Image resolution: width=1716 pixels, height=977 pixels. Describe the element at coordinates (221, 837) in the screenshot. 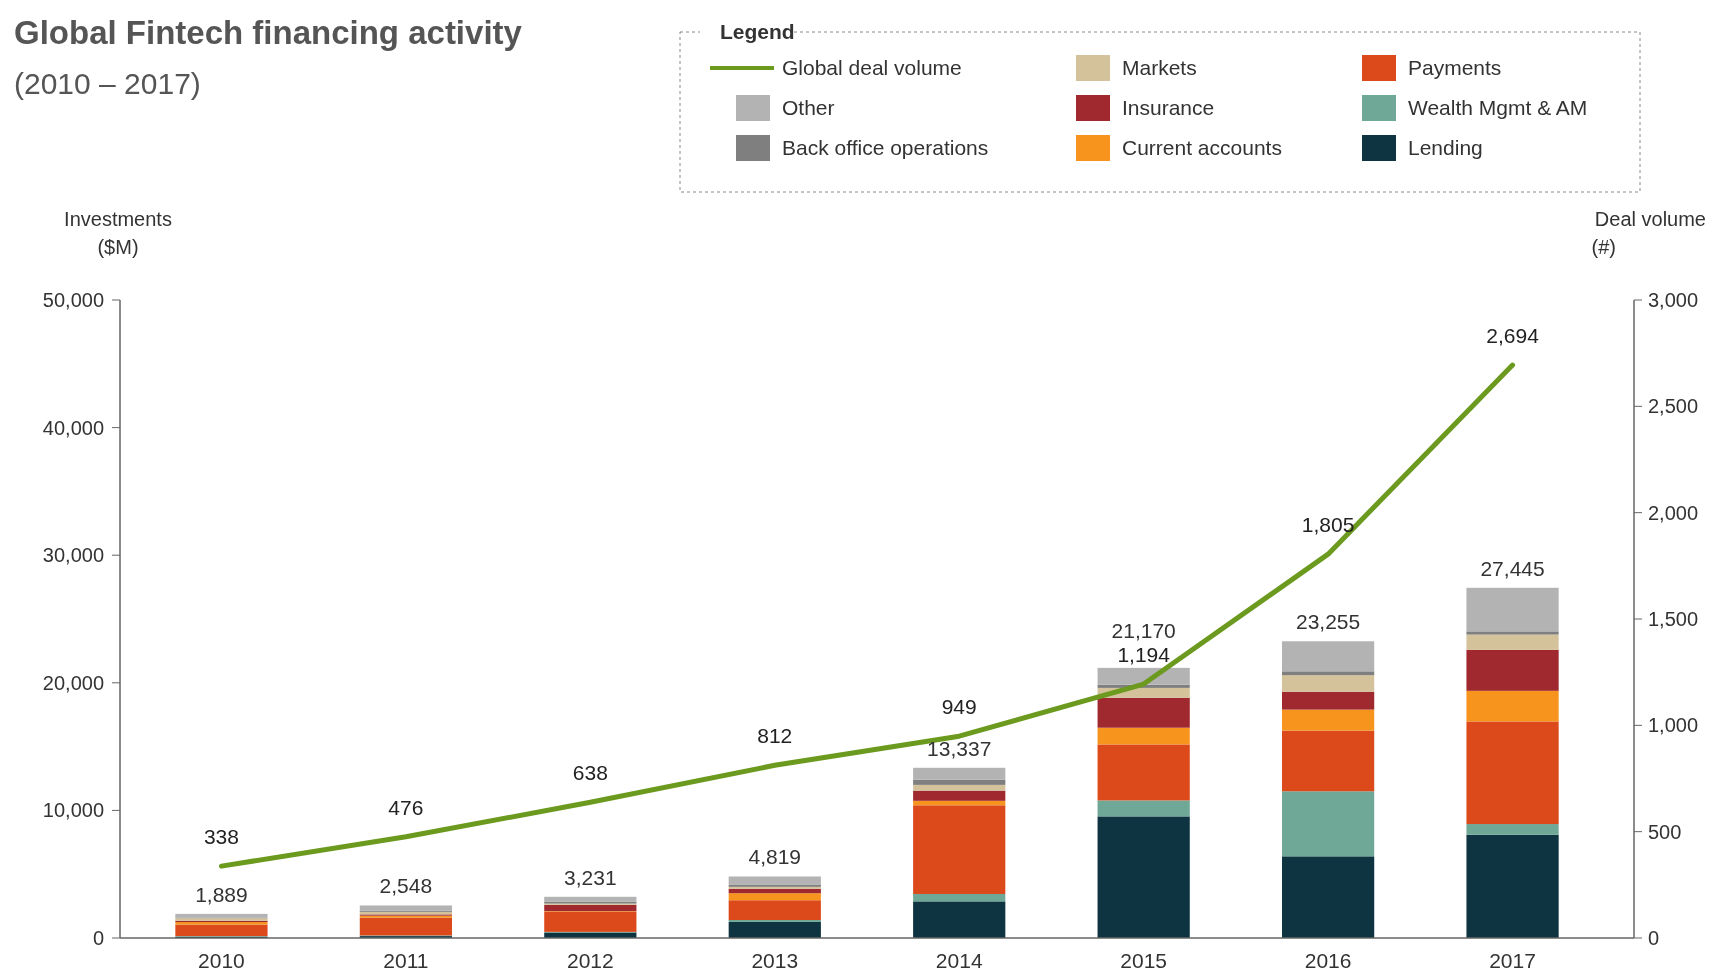

I see `data-label: 338` at that location.